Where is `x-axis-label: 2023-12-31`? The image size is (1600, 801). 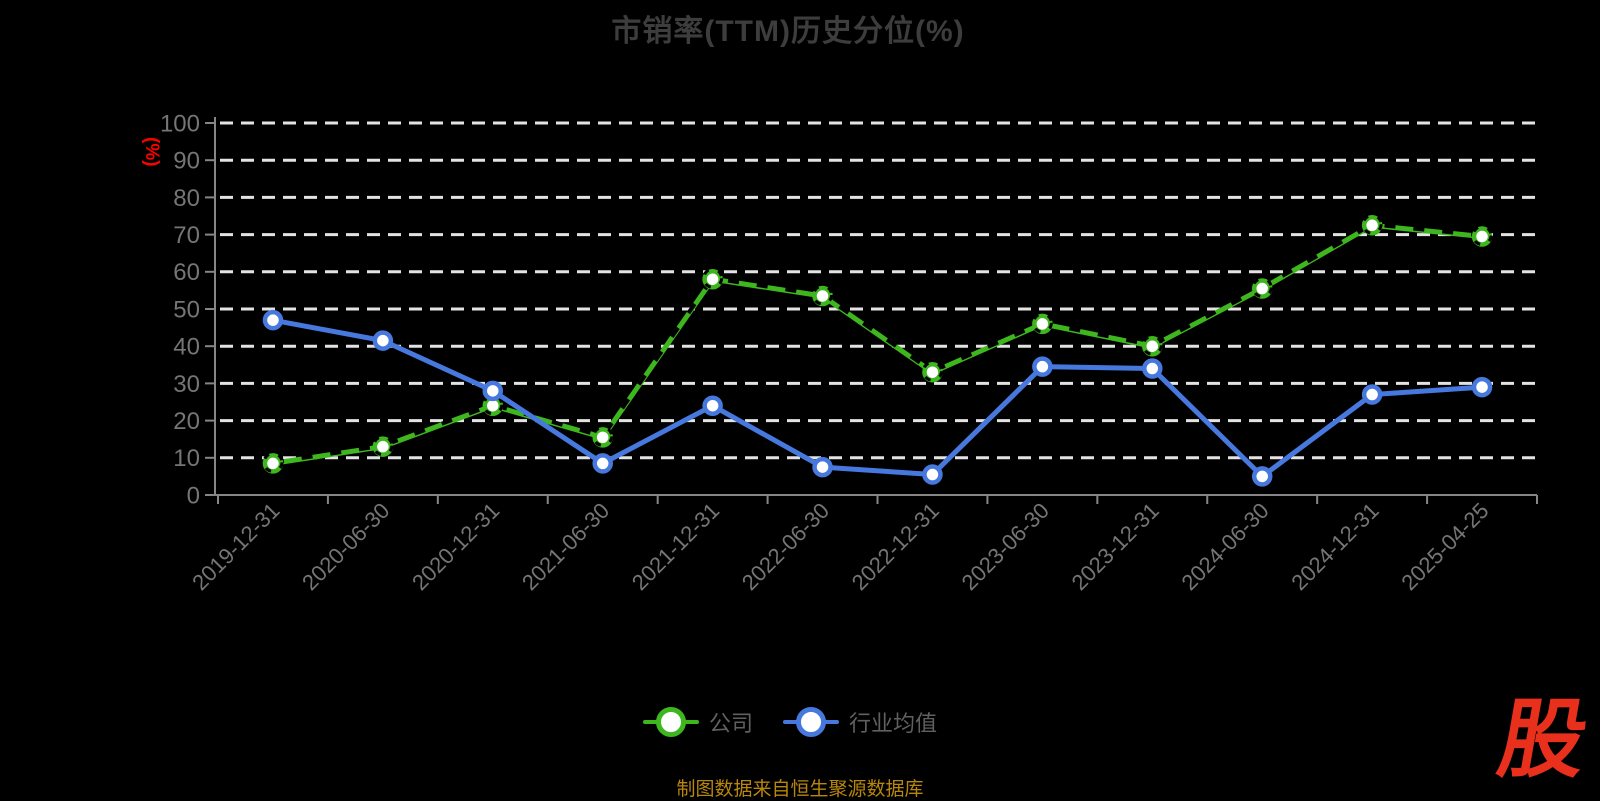 x-axis-label: 2023-12-31 is located at coordinates (1115, 546).